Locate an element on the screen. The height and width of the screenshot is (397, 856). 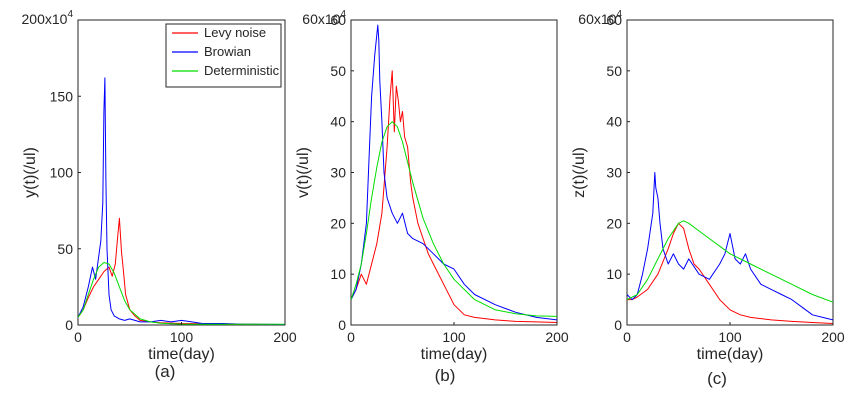
y-top-label: 200x104 is located at coordinates (48, 18).